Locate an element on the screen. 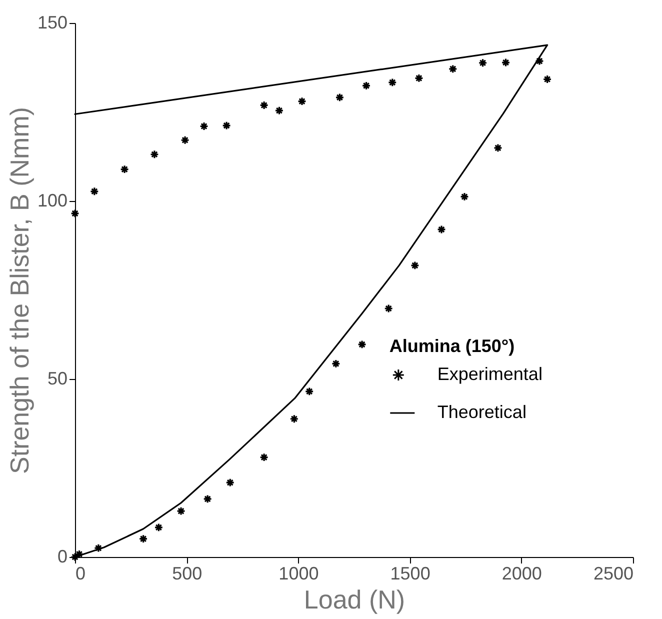 The height and width of the screenshot is (619, 662). legend-title: Alumina (150°) is located at coordinates (452, 346).